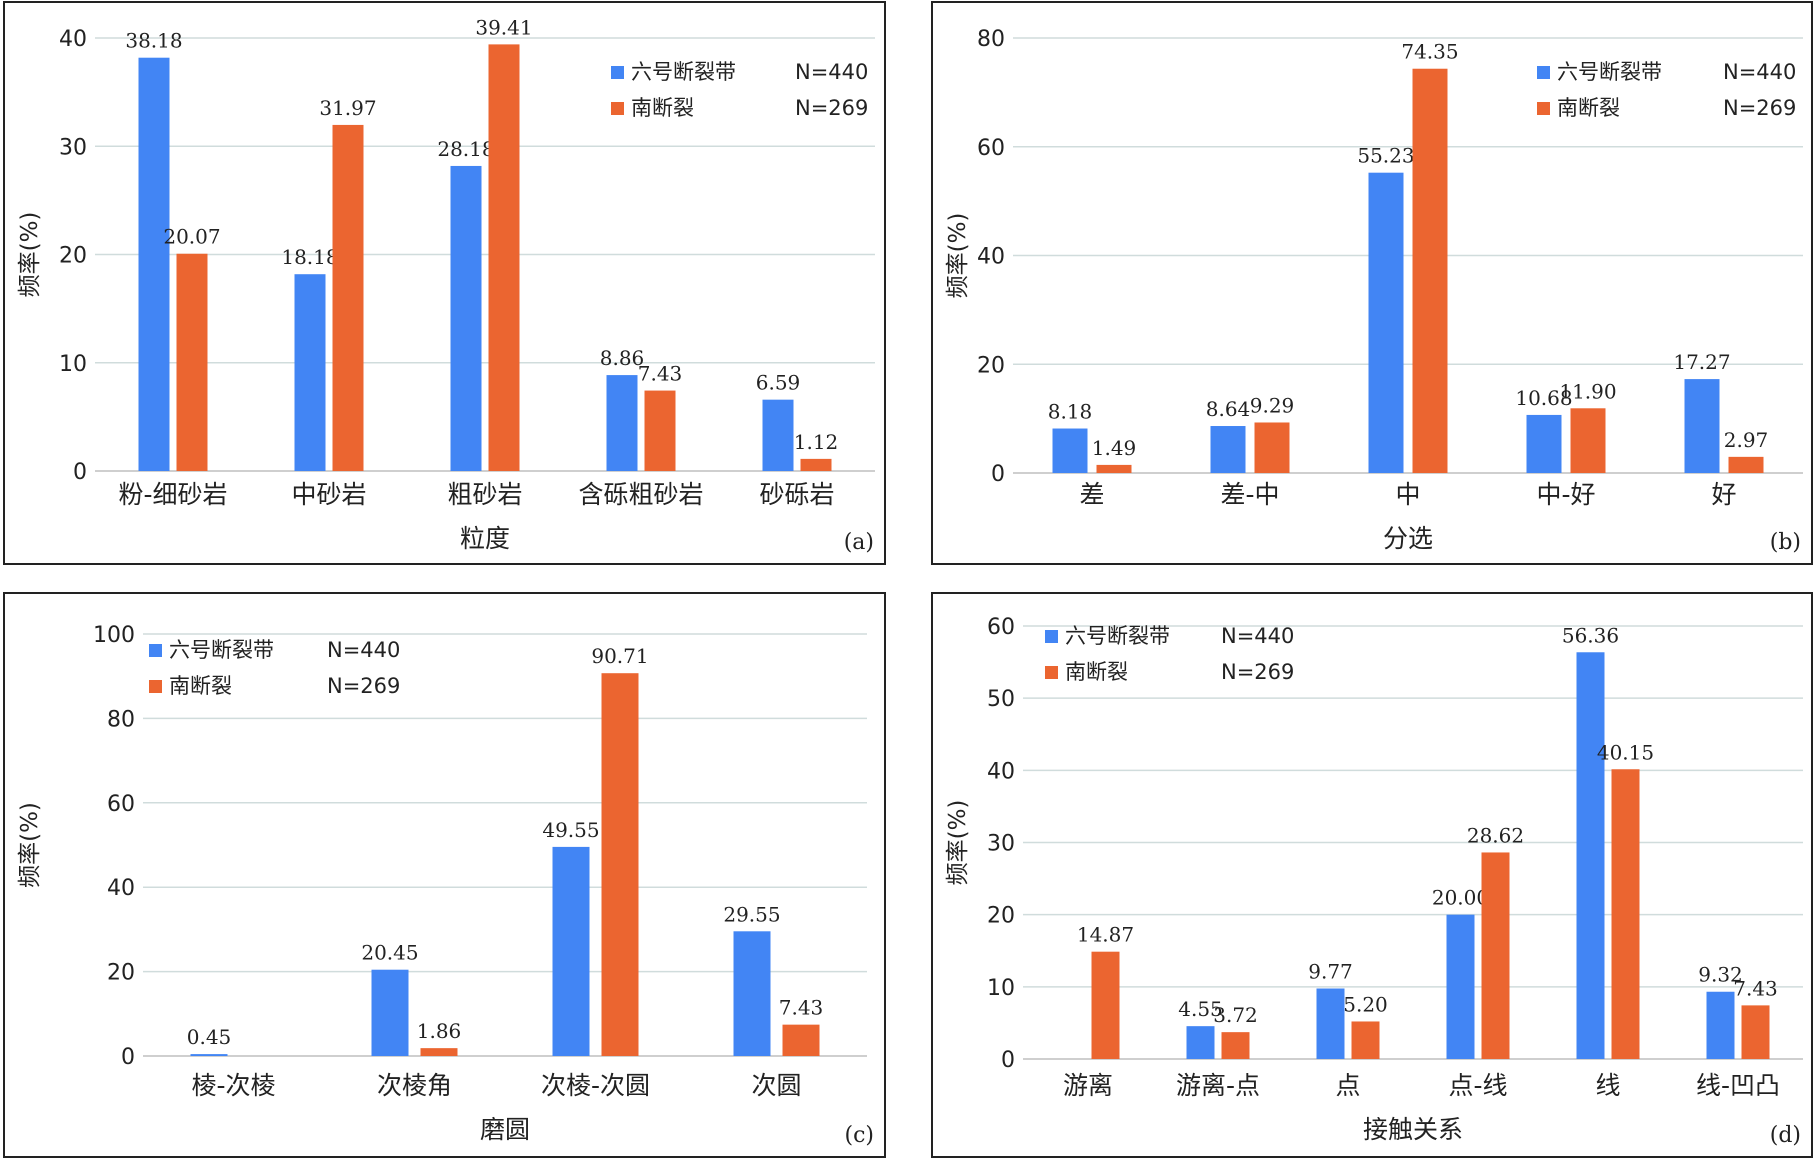  Describe the element at coordinates (1746, 440) in the screenshot. I see `data-label: 2.97` at that location.